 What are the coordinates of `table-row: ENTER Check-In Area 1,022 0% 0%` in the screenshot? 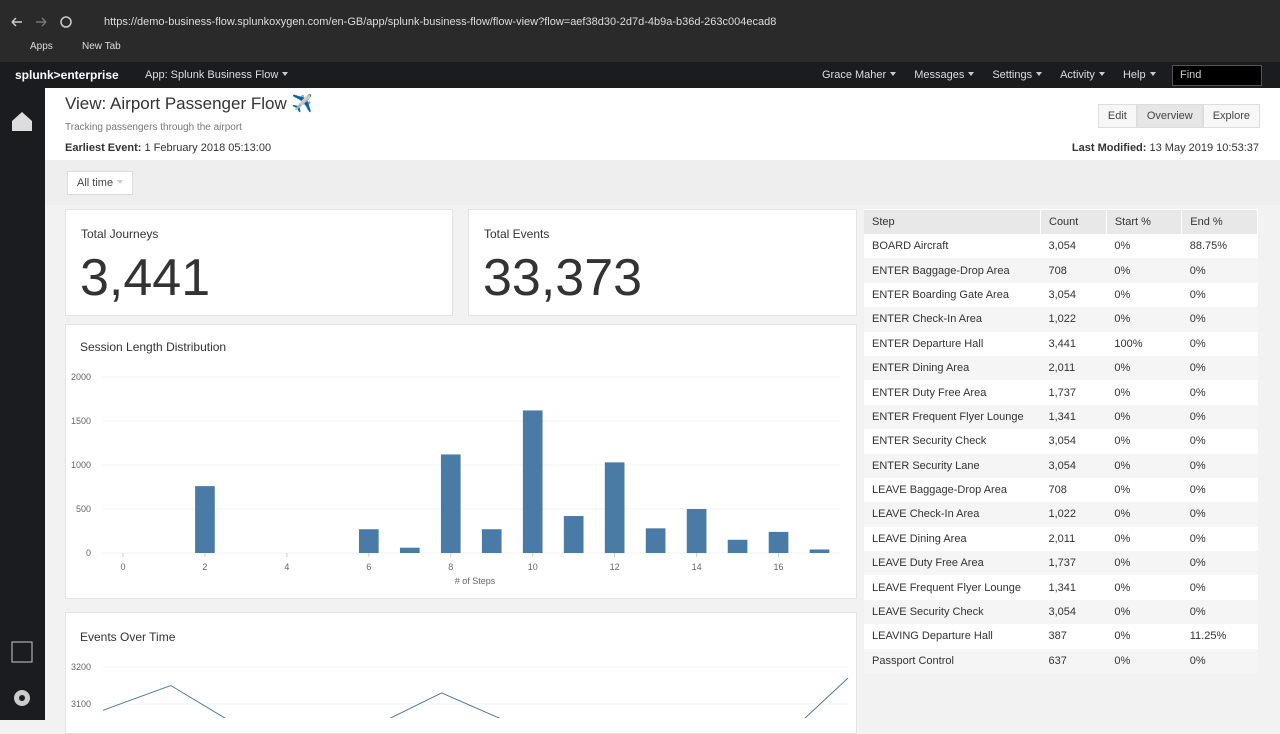 It's located at (1061, 319).